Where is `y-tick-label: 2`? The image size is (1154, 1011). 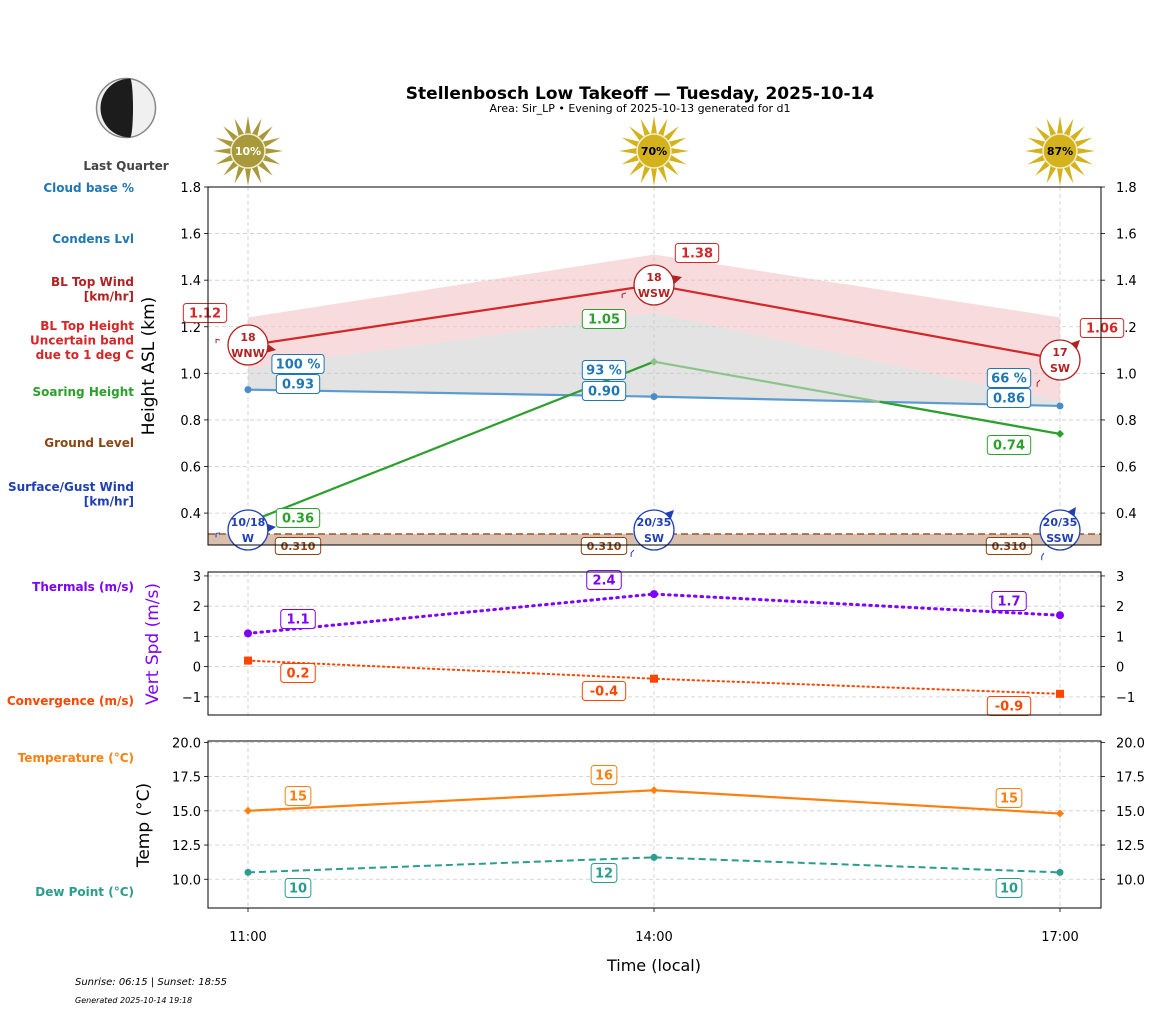
y-tick-label: 2 is located at coordinates (197, 607).